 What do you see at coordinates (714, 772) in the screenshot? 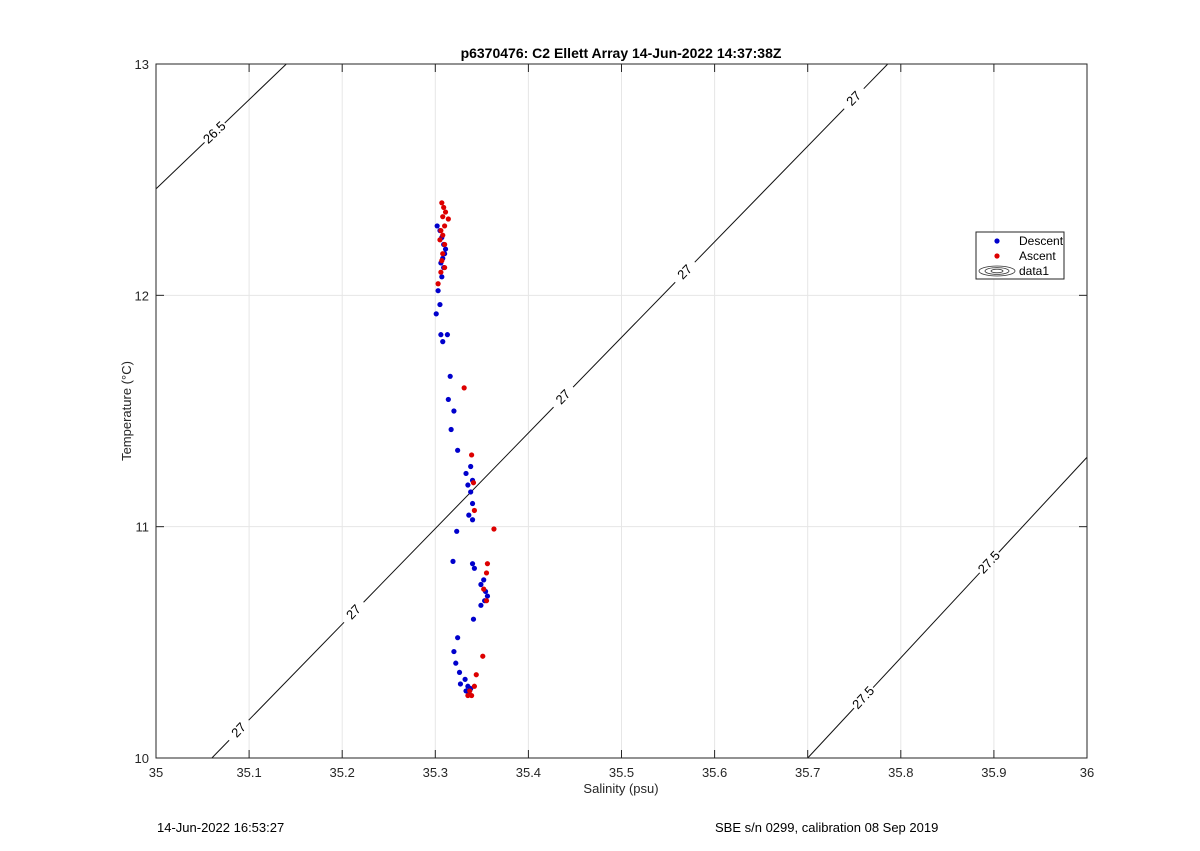
I see `x-tick-label: 35.6` at bounding box center [714, 772].